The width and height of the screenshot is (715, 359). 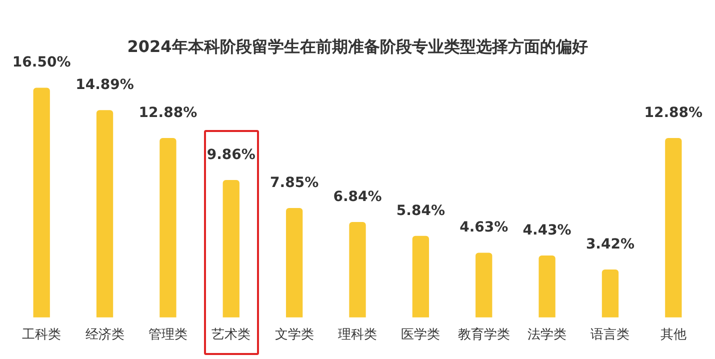 What do you see at coordinates (357, 335) in the screenshot?
I see `x-tick-label: 理科类` at bounding box center [357, 335].